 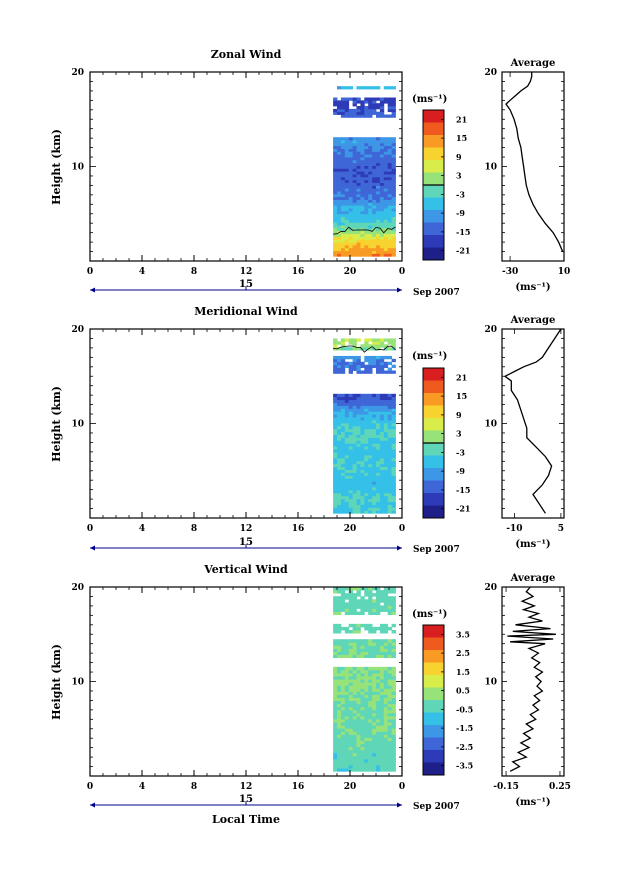 I want to click on colorbar-swatch, so click(x=433, y=191).